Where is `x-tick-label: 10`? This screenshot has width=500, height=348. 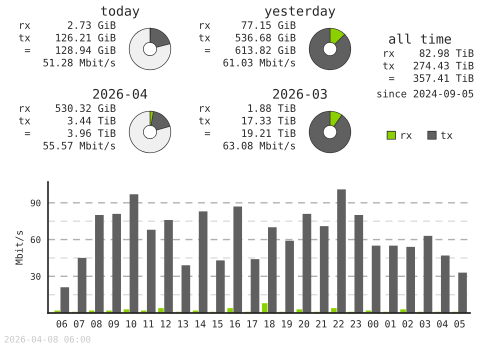
x-tick-label: 10 is located at coordinates (131, 324).